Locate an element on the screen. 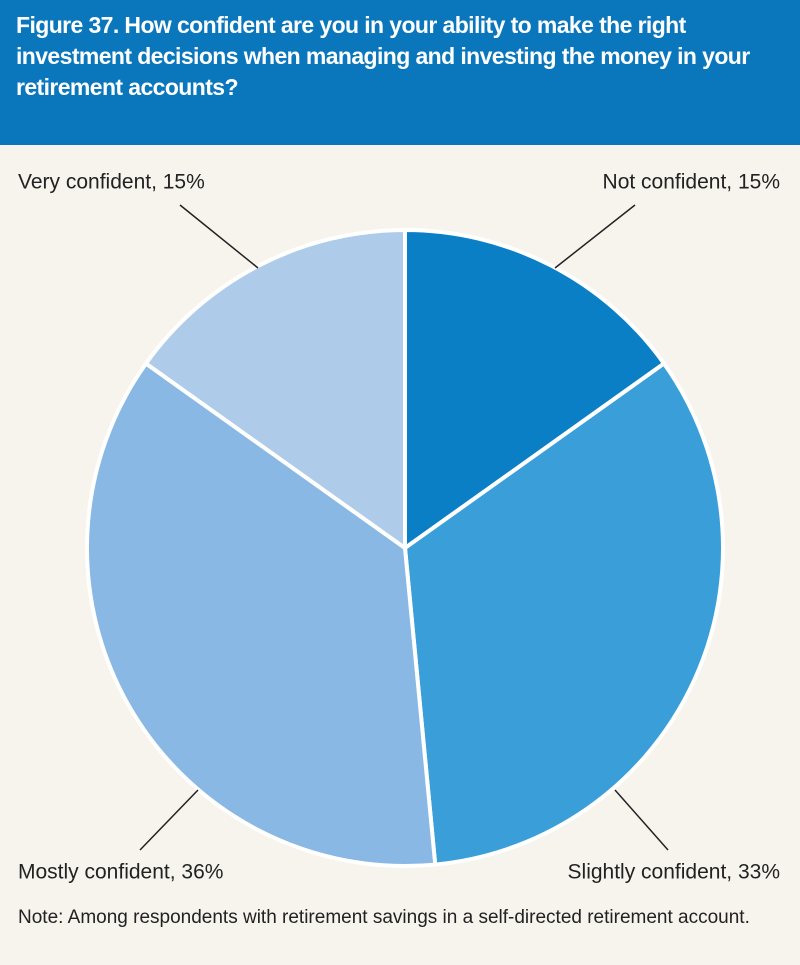 The image size is (800, 965). slice-label: Mostly confident, 36% is located at coordinates (120, 872).